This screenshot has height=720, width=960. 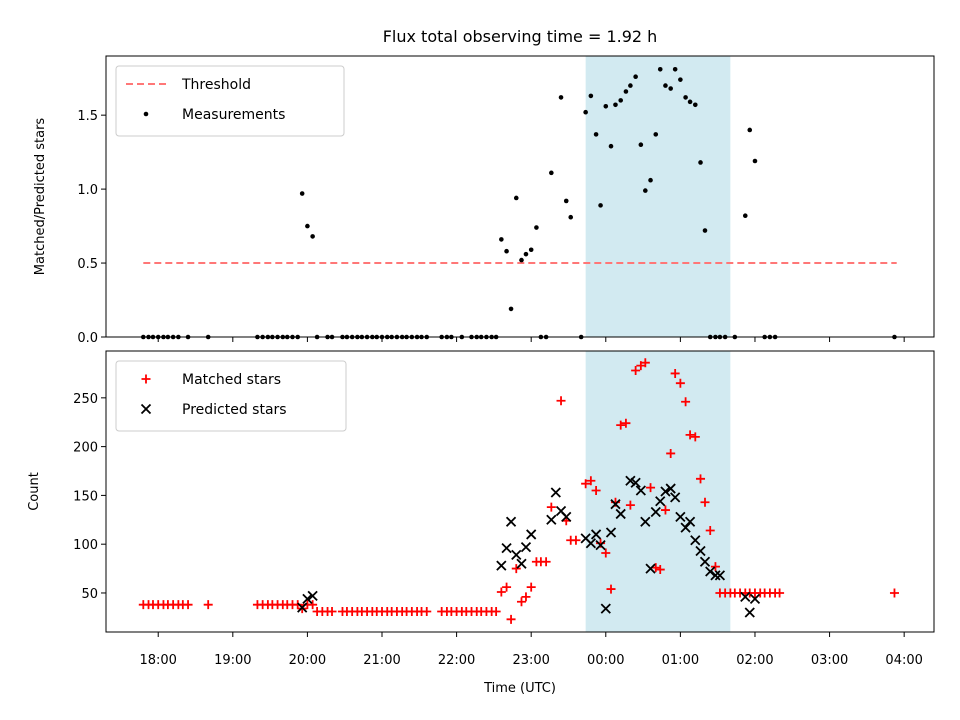 I want to click on chart-title: Flux total observing time = 1.92 h, so click(x=520, y=36).